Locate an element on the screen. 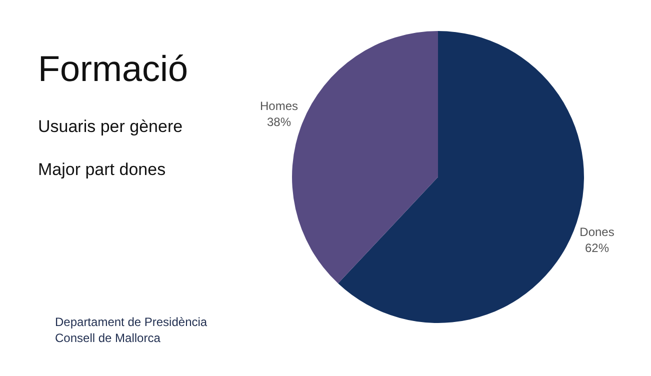  data-label: 62% is located at coordinates (597, 247).